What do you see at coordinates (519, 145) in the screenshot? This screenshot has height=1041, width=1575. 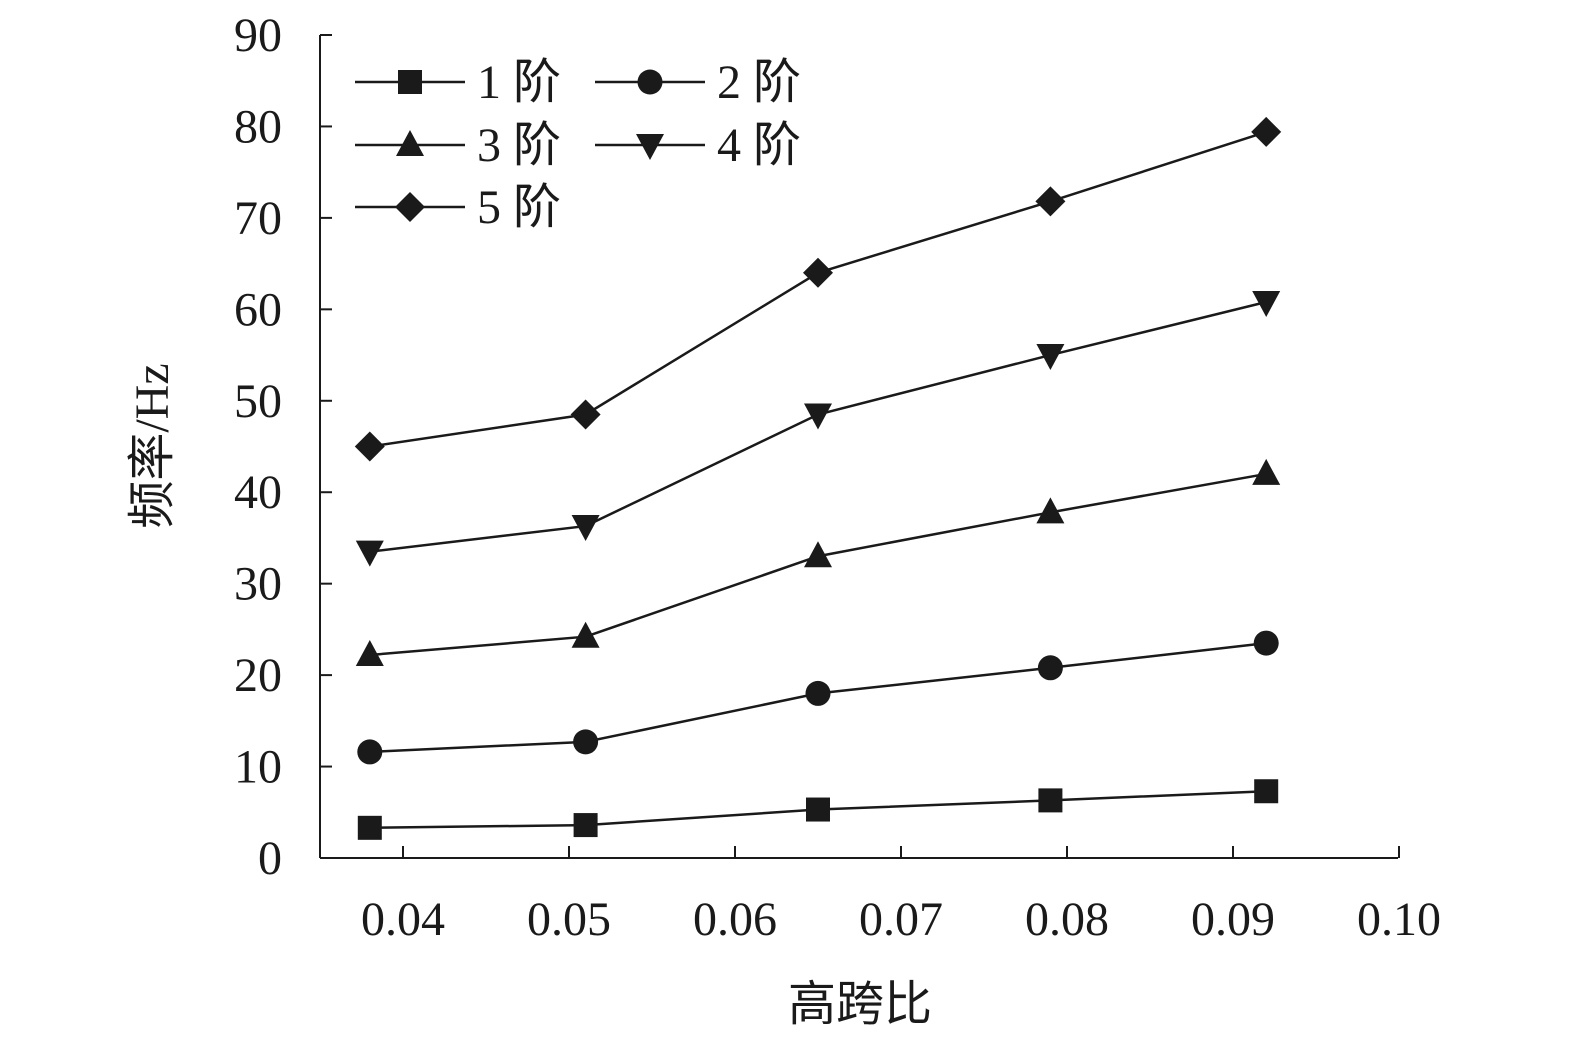 I see `legend-label: 3 阶` at bounding box center [519, 145].